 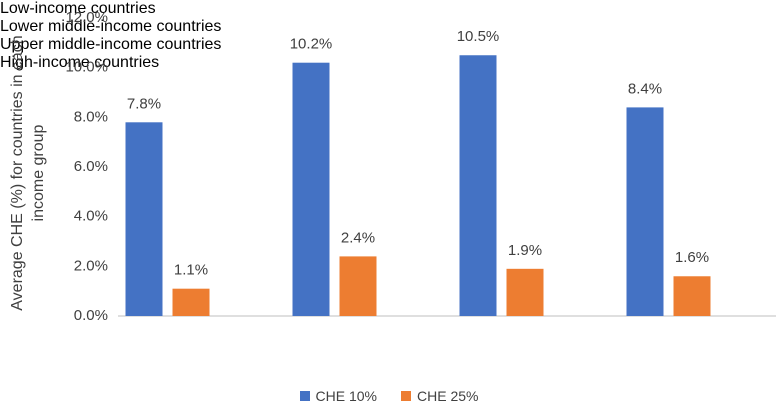 What do you see at coordinates (311, 44) in the screenshot?
I see `data-label: 10.2%` at bounding box center [311, 44].